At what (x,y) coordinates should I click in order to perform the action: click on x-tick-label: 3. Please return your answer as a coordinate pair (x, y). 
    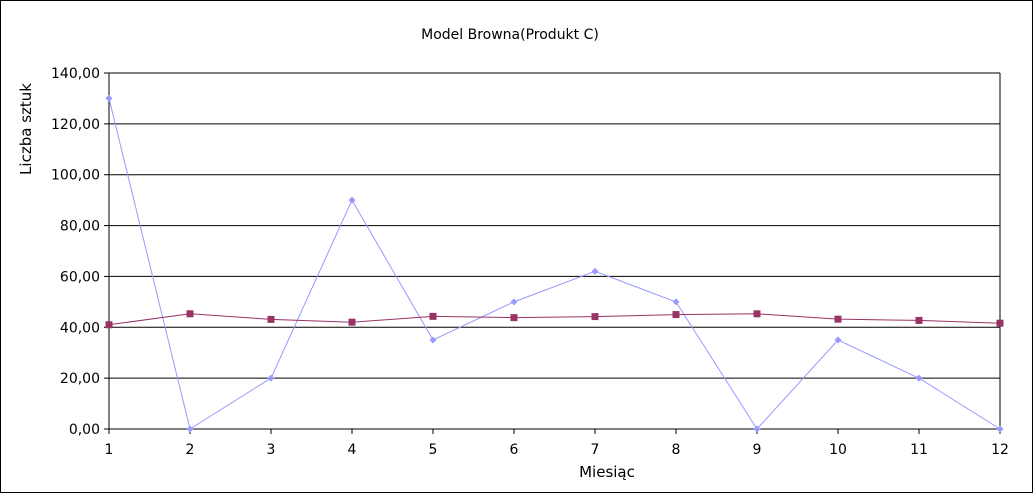
    Looking at the image, I should click on (271, 450).